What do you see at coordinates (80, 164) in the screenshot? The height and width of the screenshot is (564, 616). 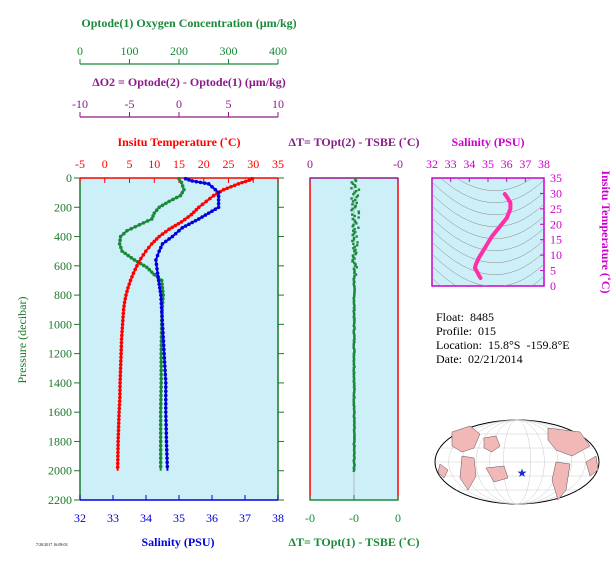 I see `temperature-tick-label: -5` at bounding box center [80, 164].